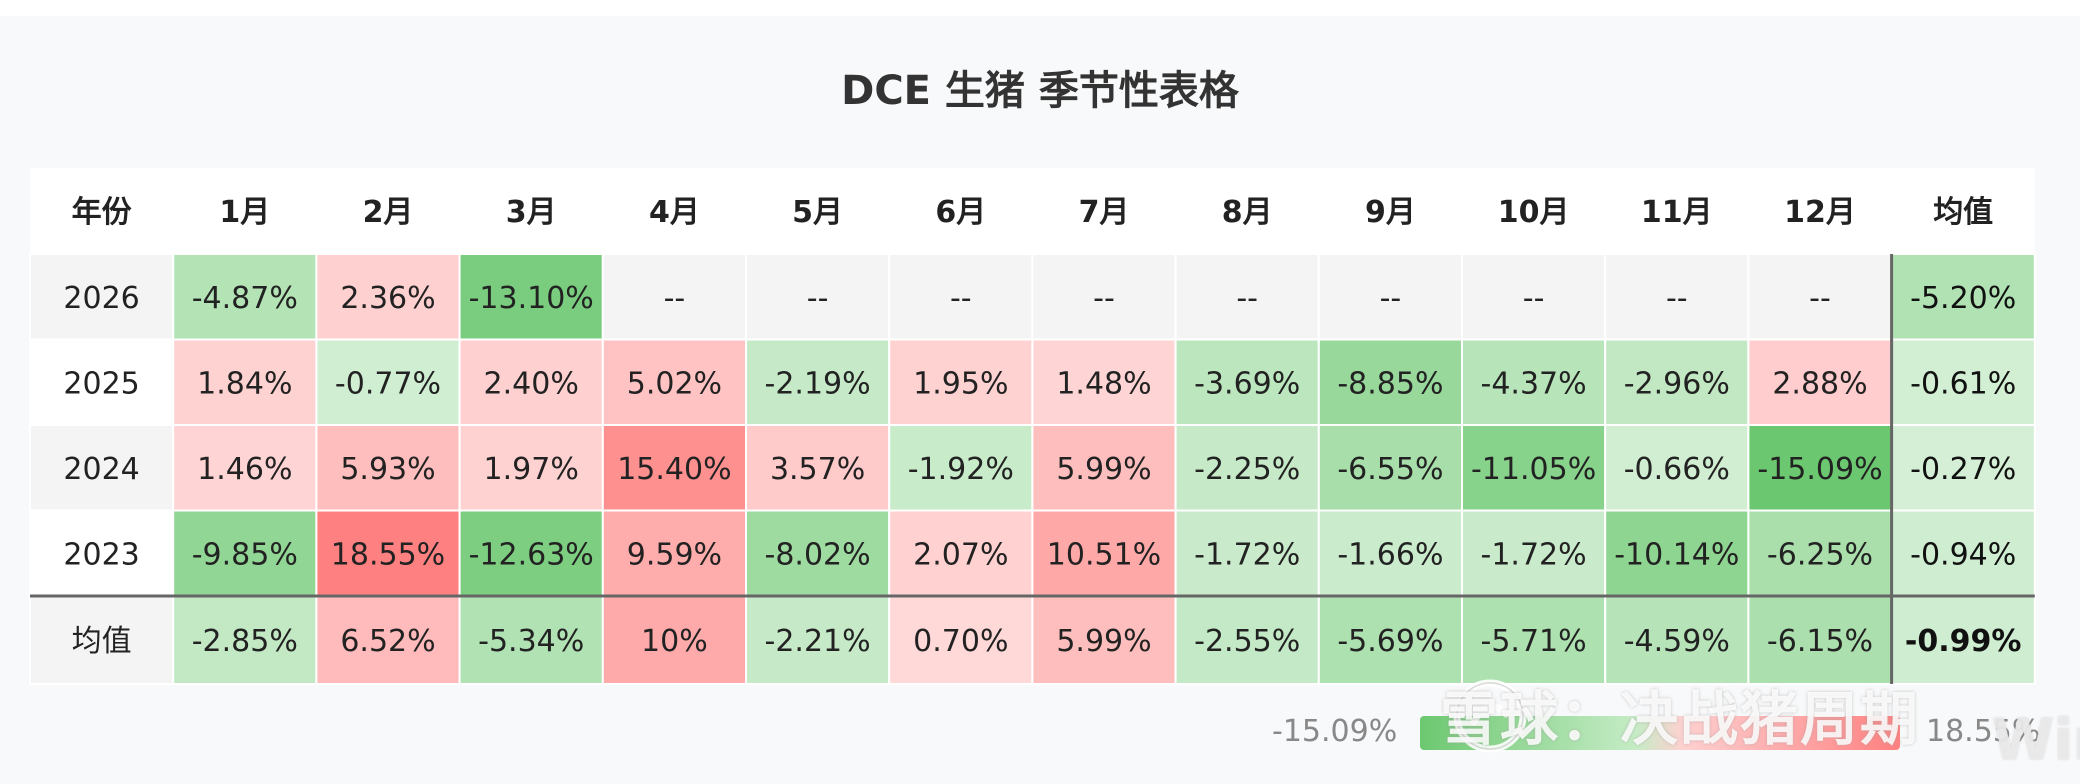  I want to click on value-label: 2.40%, so click(531, 383).